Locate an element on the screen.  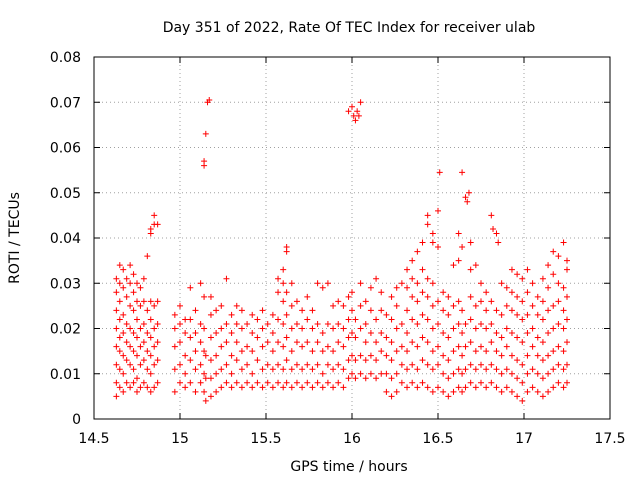
x-tick-label: 15 is located at coordinates (180, 439).